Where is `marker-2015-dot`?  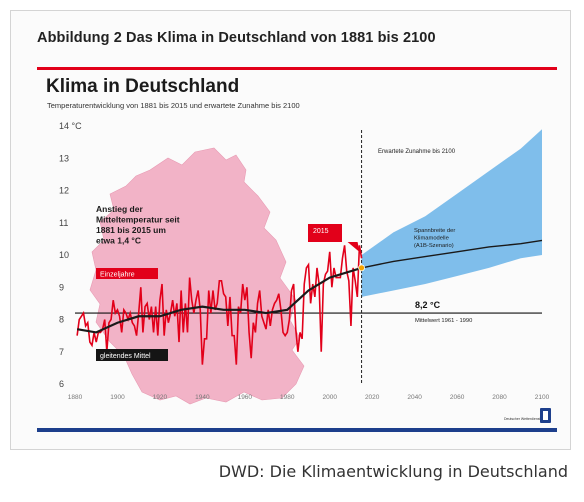 marker-2015-dot is located at coordinates (361, 268).